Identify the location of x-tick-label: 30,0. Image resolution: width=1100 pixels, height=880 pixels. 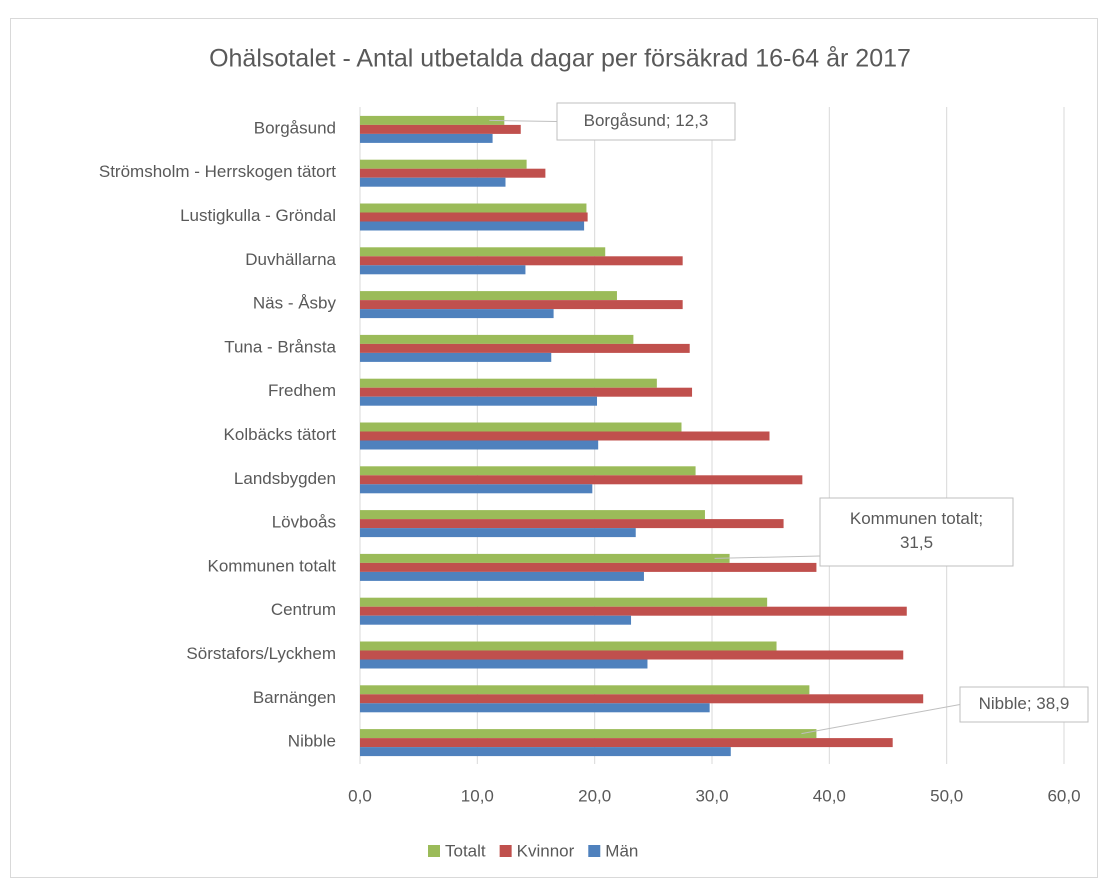
(711, 795).